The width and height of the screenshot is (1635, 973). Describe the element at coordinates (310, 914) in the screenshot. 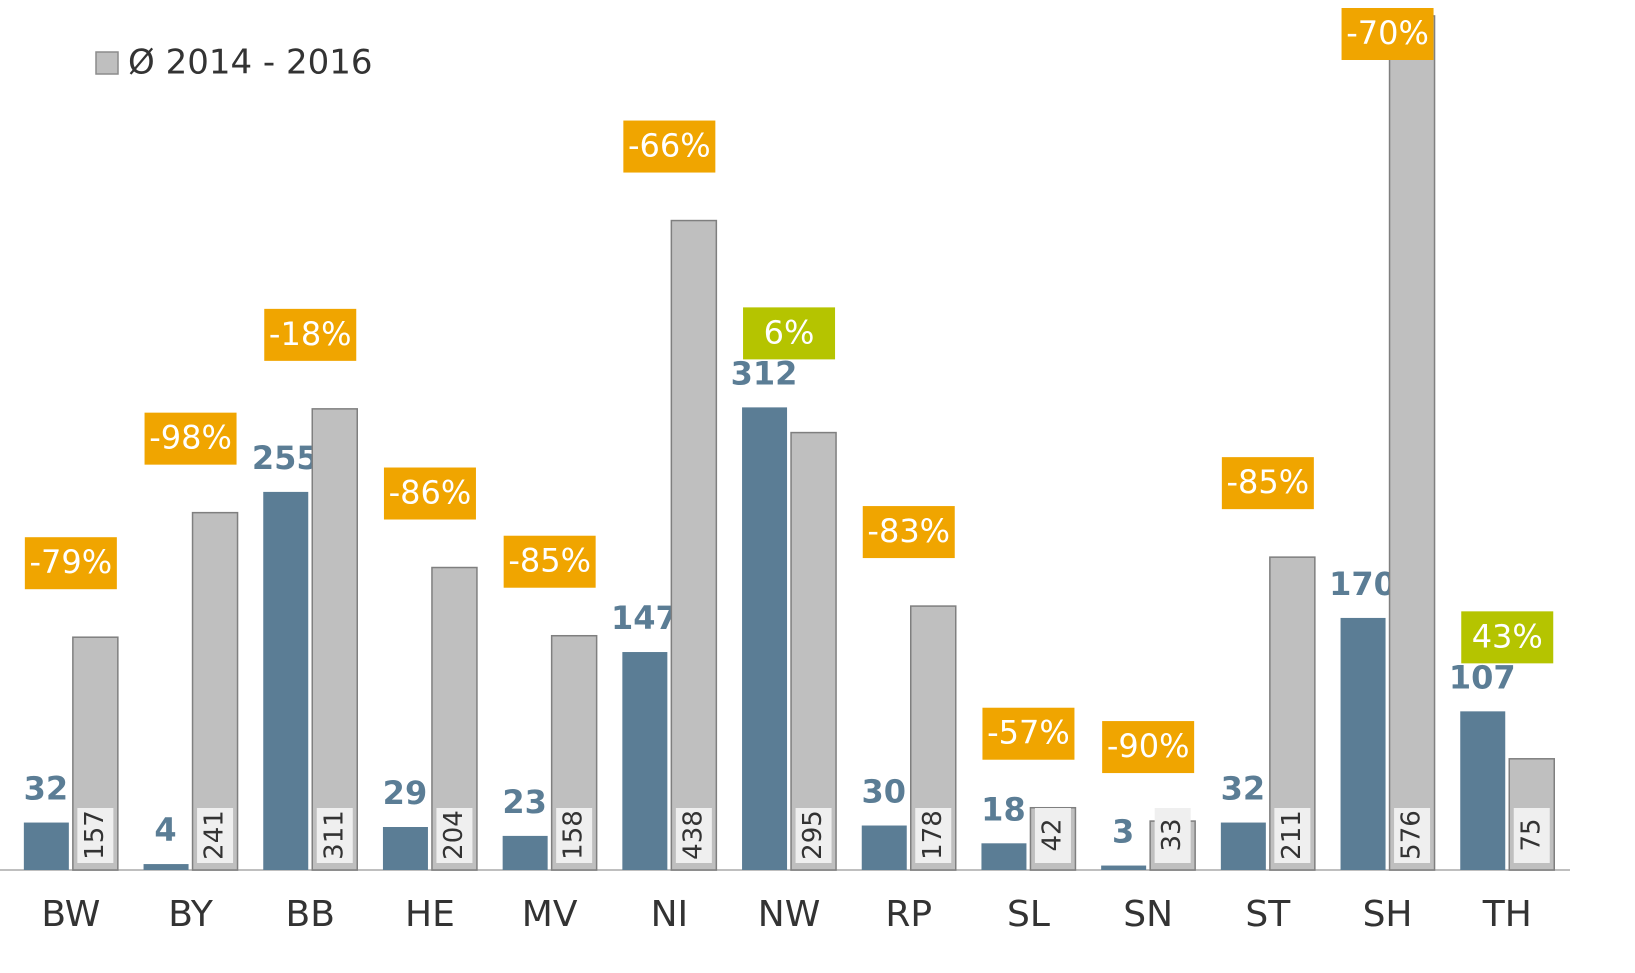

I see `x-tick-label: BB` at that location.